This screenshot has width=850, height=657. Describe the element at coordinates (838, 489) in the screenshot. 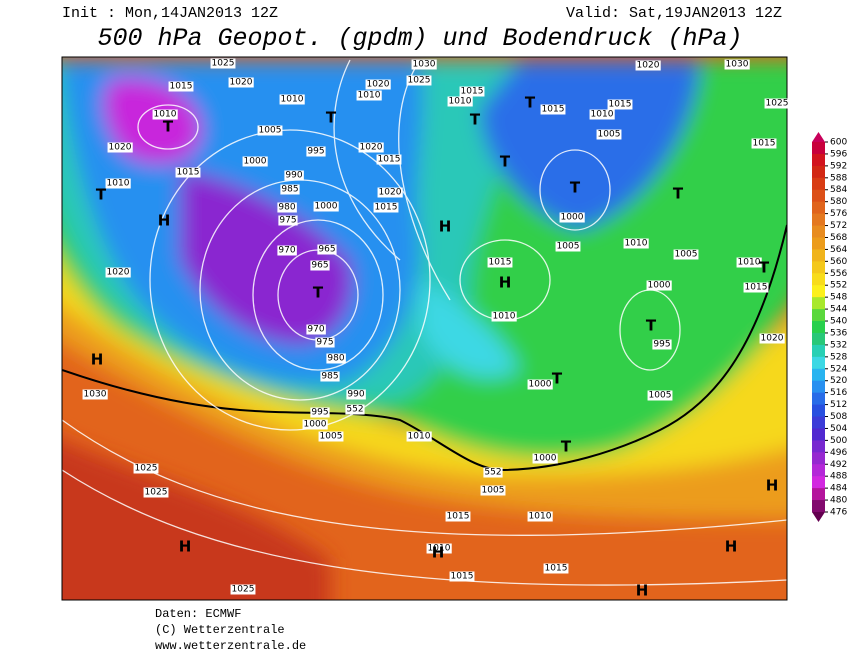

I see `colorbar-label: 484` at that location.